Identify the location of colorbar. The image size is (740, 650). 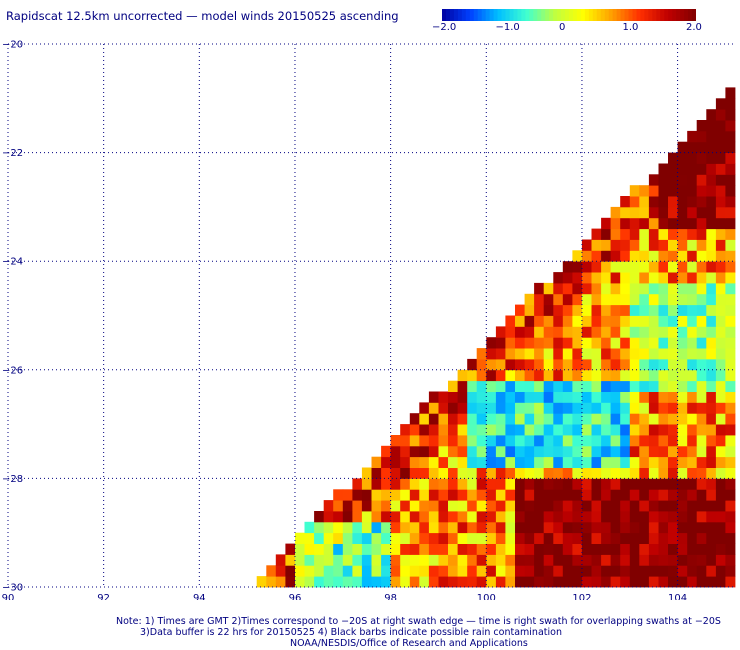
(569, 15).